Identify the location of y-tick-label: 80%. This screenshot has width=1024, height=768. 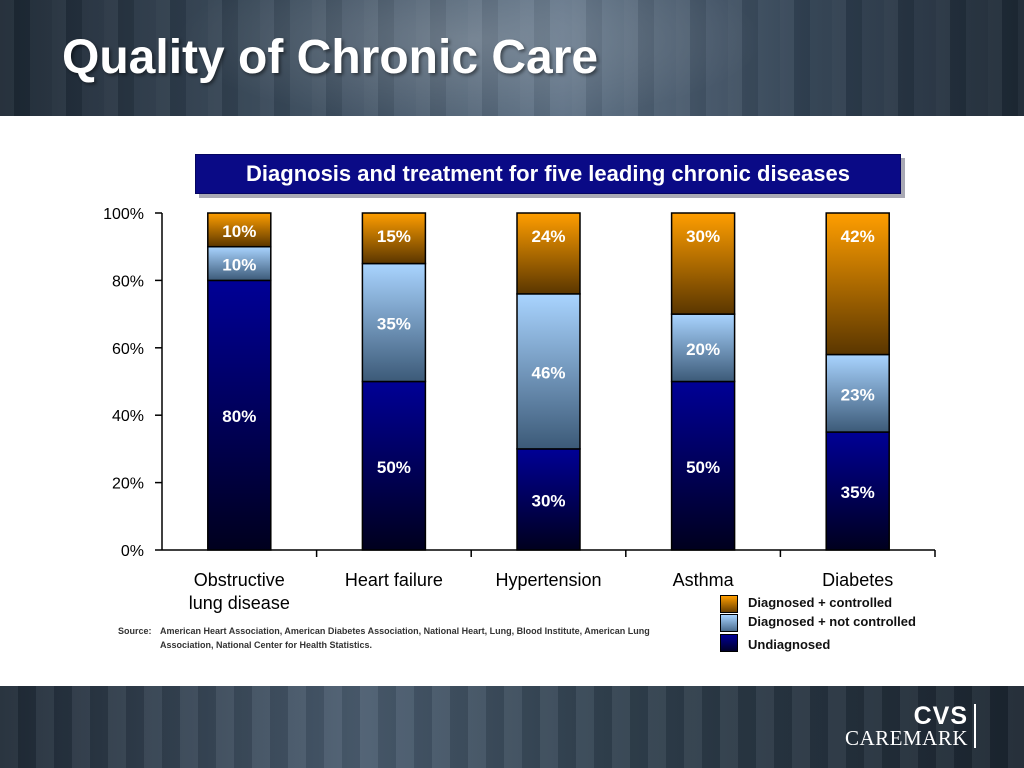
(128, 281).